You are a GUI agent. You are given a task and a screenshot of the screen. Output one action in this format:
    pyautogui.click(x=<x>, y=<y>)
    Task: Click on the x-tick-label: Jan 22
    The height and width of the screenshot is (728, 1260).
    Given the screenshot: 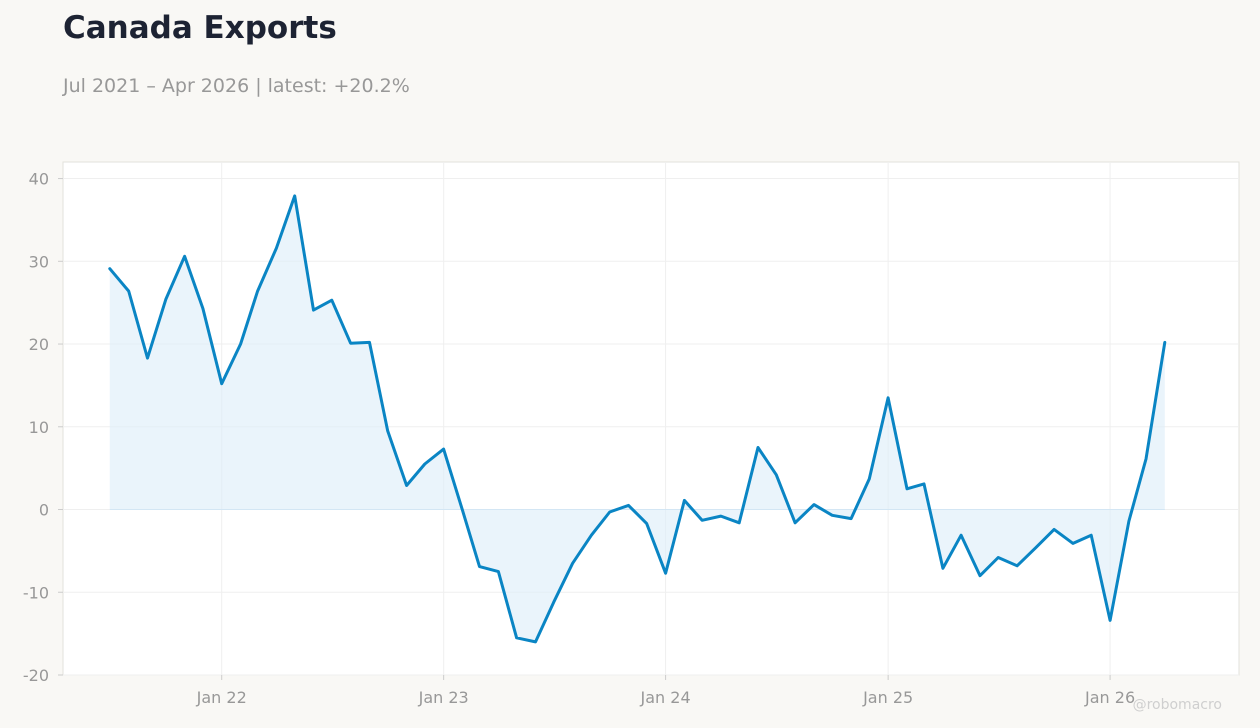 What is the action you would take?
    pyautogui.click(x=221, y=697)
    